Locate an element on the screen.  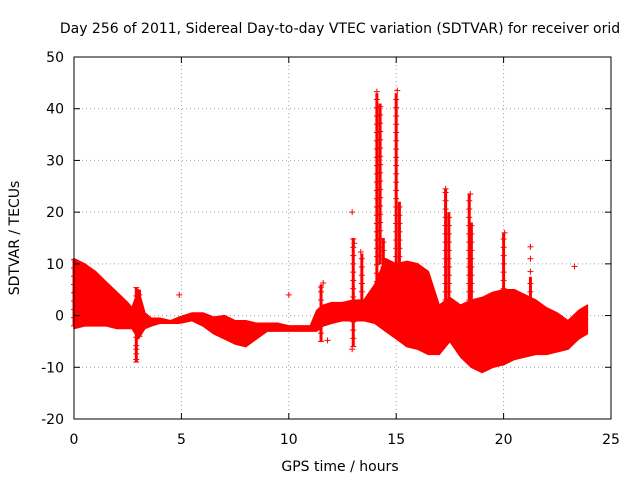
x-tick-label: 25 is located at coordinates (611, 440).